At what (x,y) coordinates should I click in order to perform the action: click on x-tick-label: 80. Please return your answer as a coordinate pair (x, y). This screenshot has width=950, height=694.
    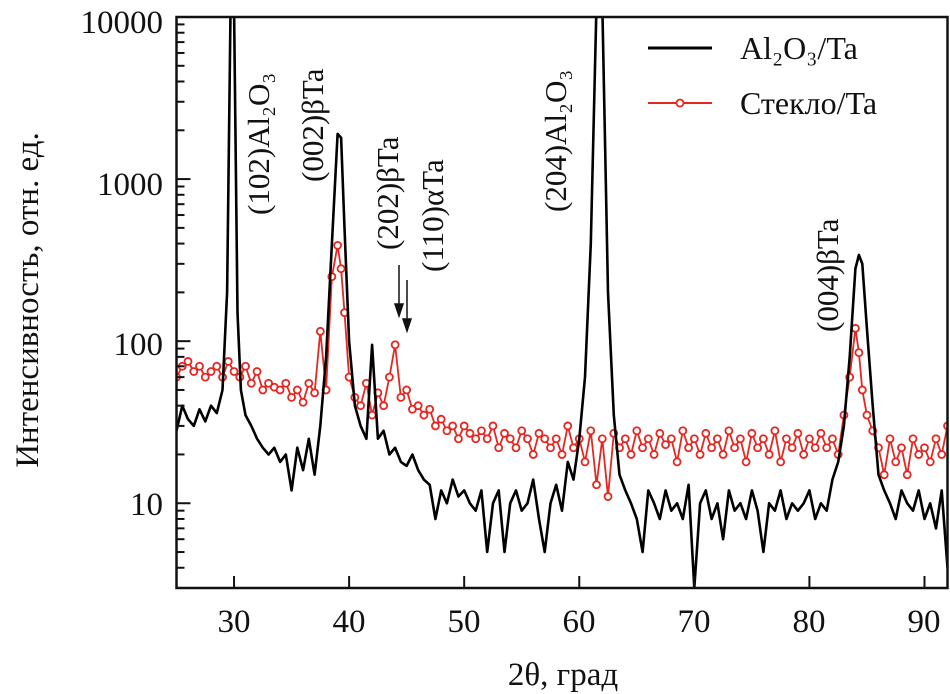
    Looking at the image, I should click on (809, 622).